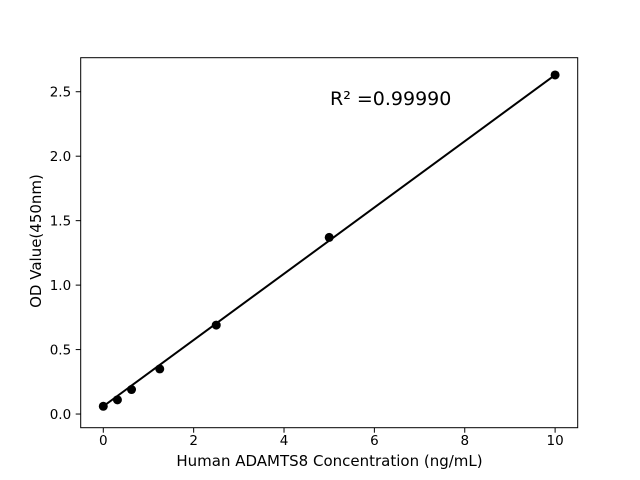 This screenshot has width=640, height=480. What do you see at coordinates (555, 441) in the screenshot?
I see `x-tick-label: 10` at bounding box center [555, 441].